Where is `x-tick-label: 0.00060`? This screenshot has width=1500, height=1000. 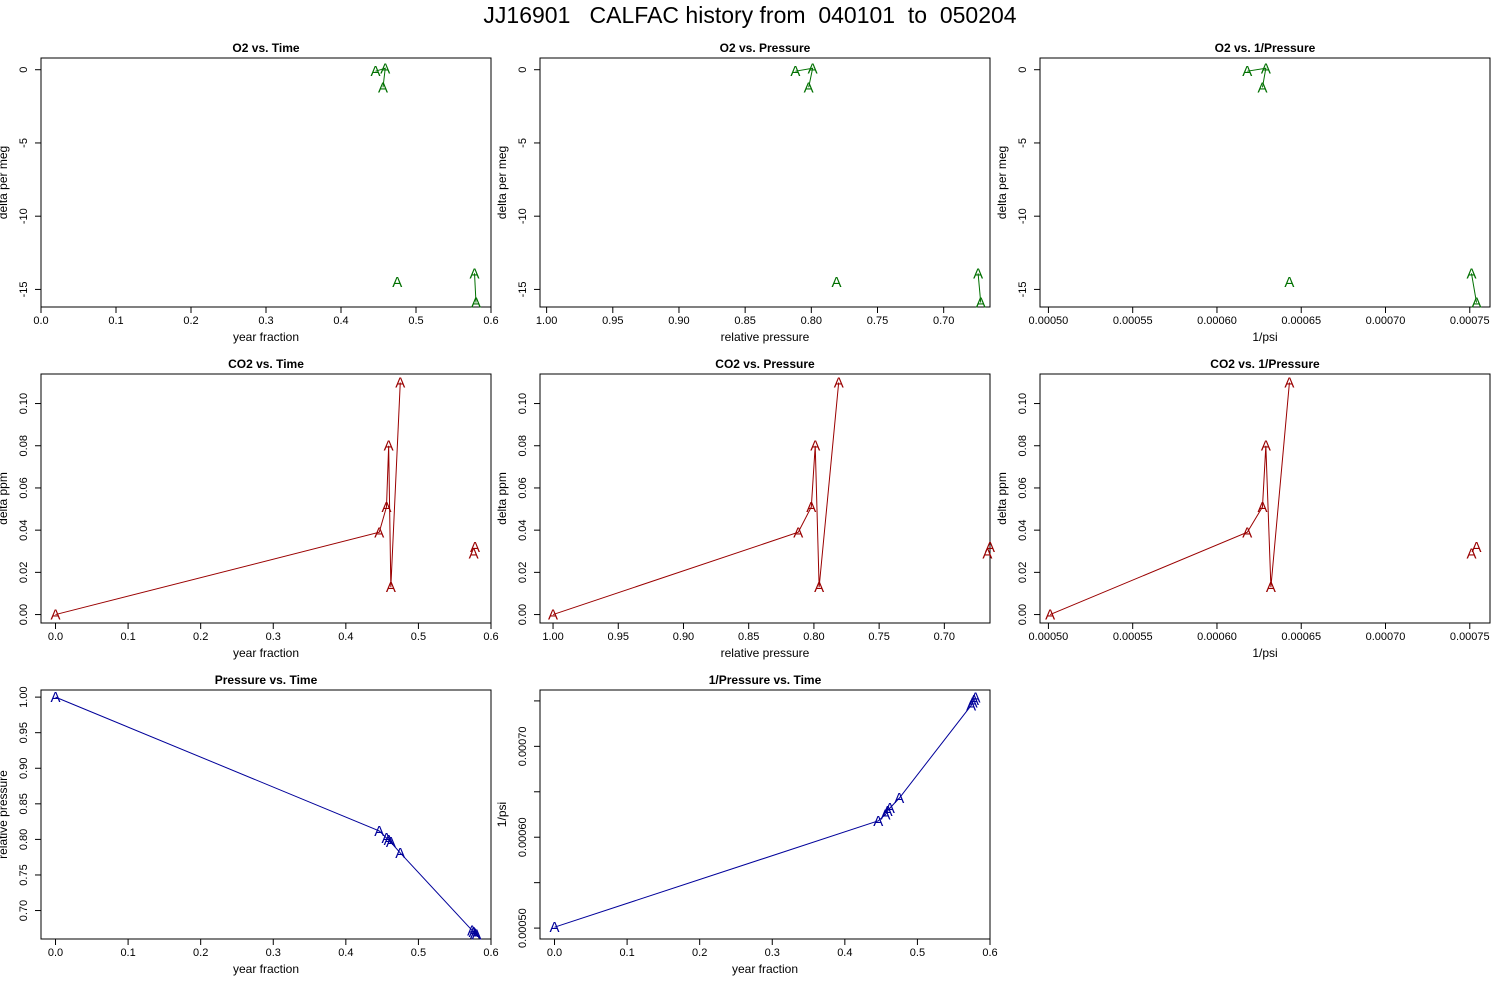 x-tick-label: 0.00060 is located at coordinates (1217, 637).